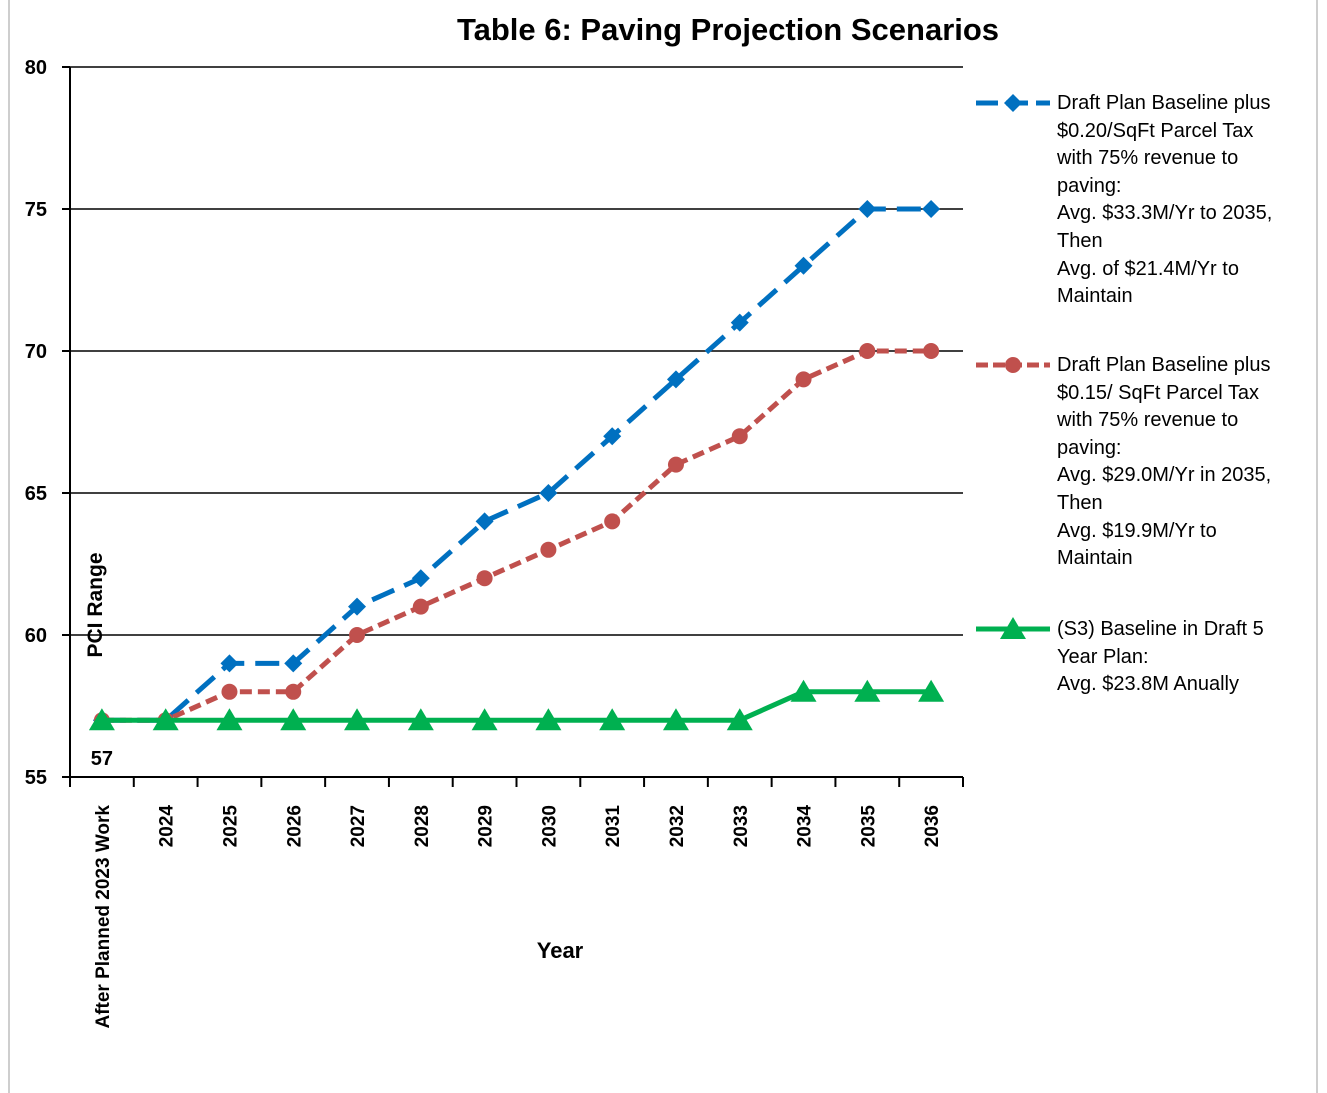 The width and height of the screenshot is (1327, 1093). Describe the element at coordinates (36, 778) in the screenshot. I see `y-tick-label: 55` at that location.